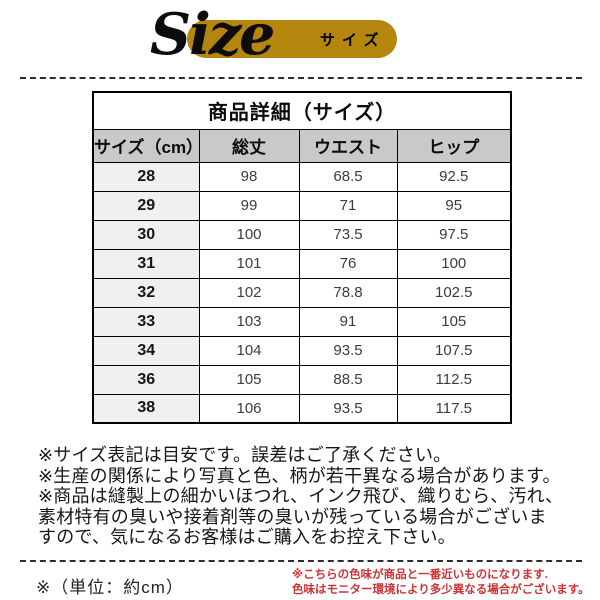 The height and width of the screenshot is (600, 600). Describe the element at coordinates (146, 292) in the screenshot. I see `size-cell: 32` at that location.